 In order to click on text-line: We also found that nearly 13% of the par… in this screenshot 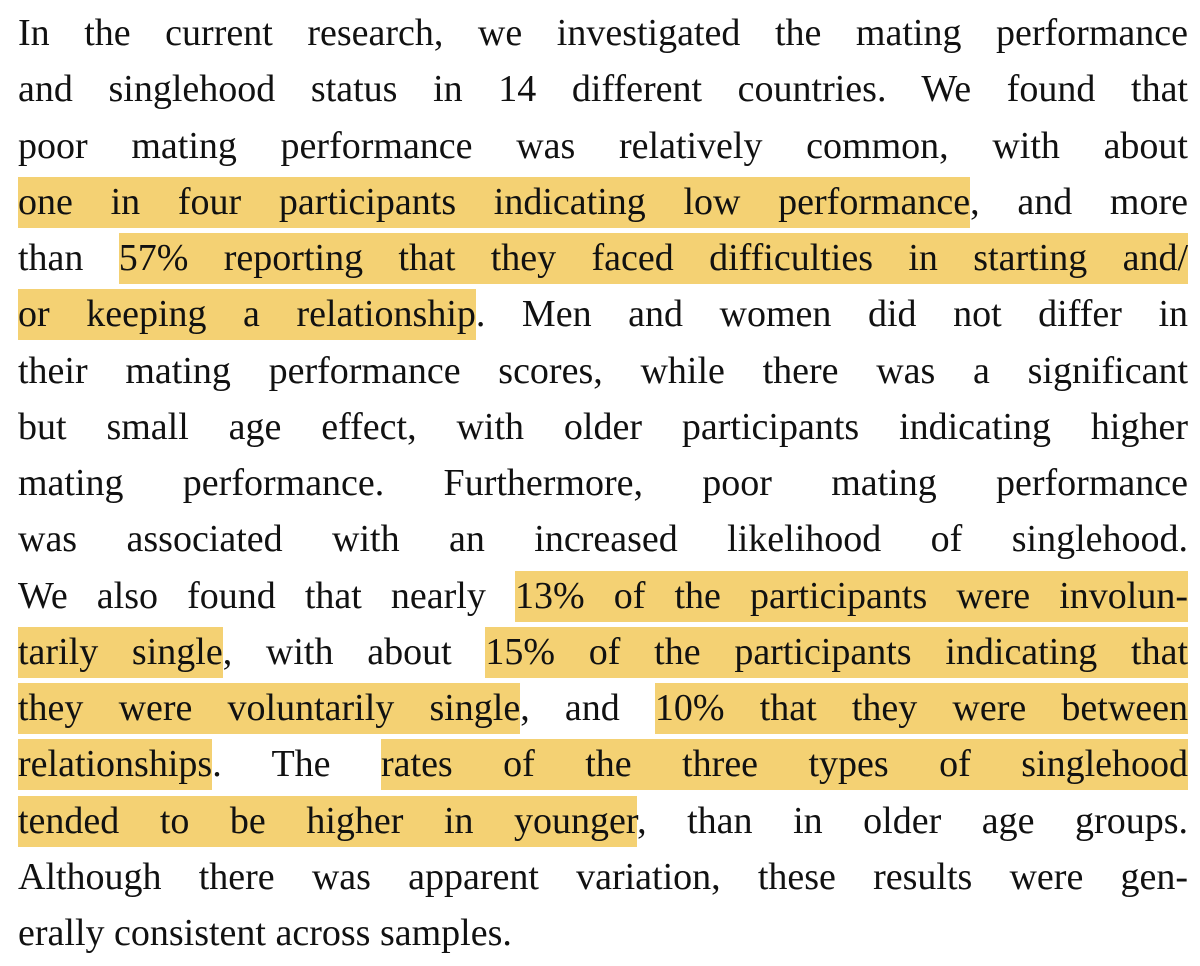, I will do `click(603, 596)`.